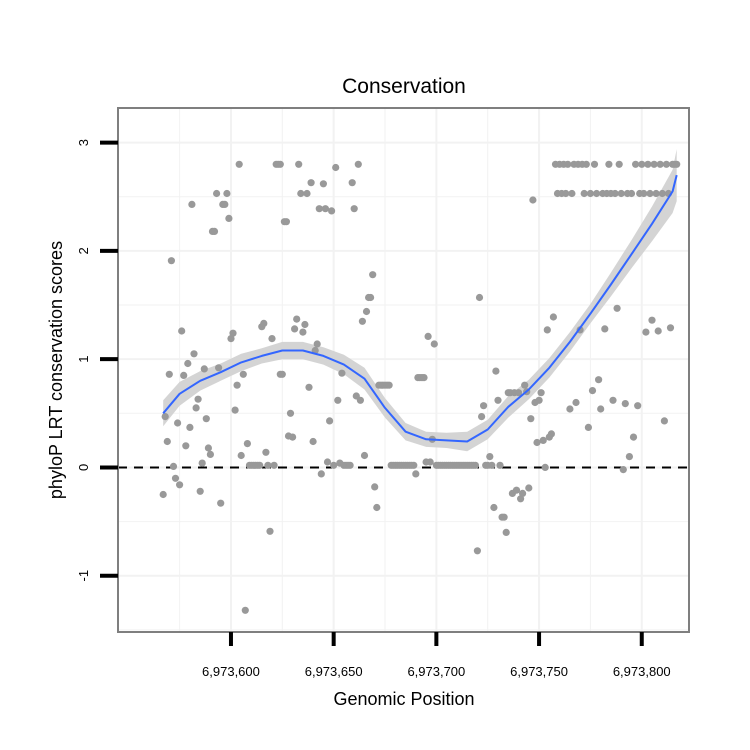 This screenshot has width=750, height=750. What do you see at coordinates (83, 142) in the screenshot?
I see `y-tick-label: 3` at bounding box center [83, 142].